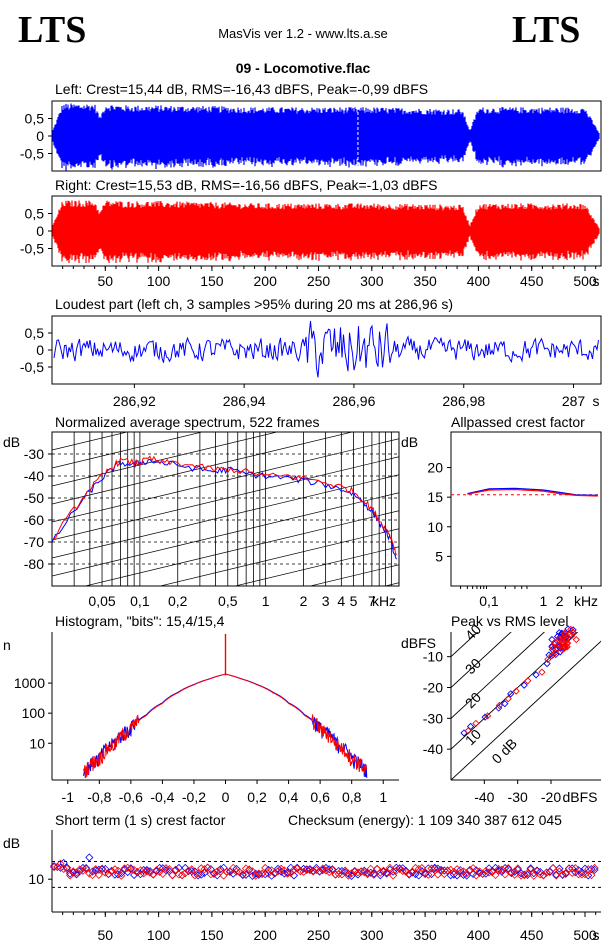 This screenshot has height=946, width=606. What do you see at coordinates (320, 797) in the screenshot?
I see `histogram-xtick-label: 0,6` at bounding box center [320, 797].